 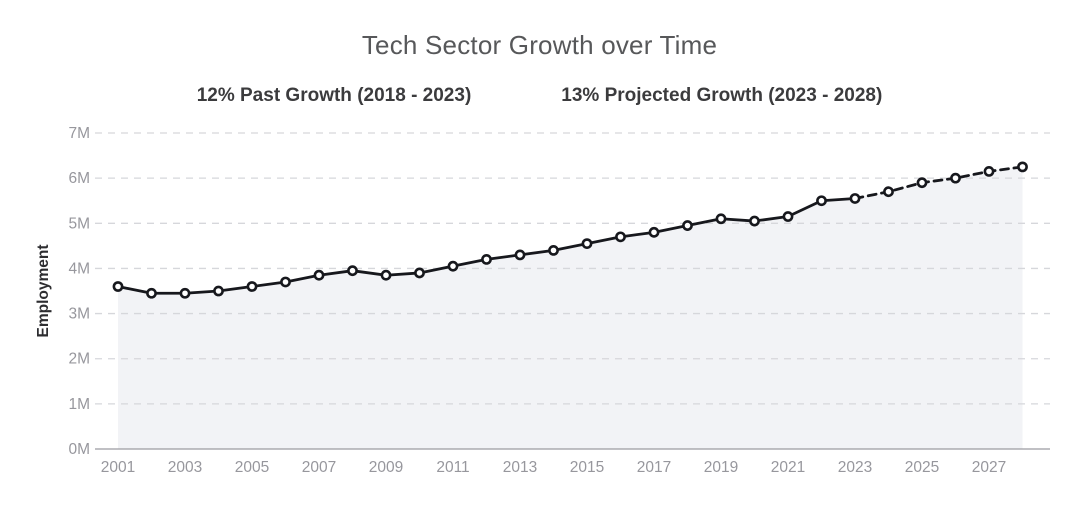 What do you see at coordinates (118, 467) in the screenshot?
I see `x-tick-label: 2001` at bounding box center [118, 467].